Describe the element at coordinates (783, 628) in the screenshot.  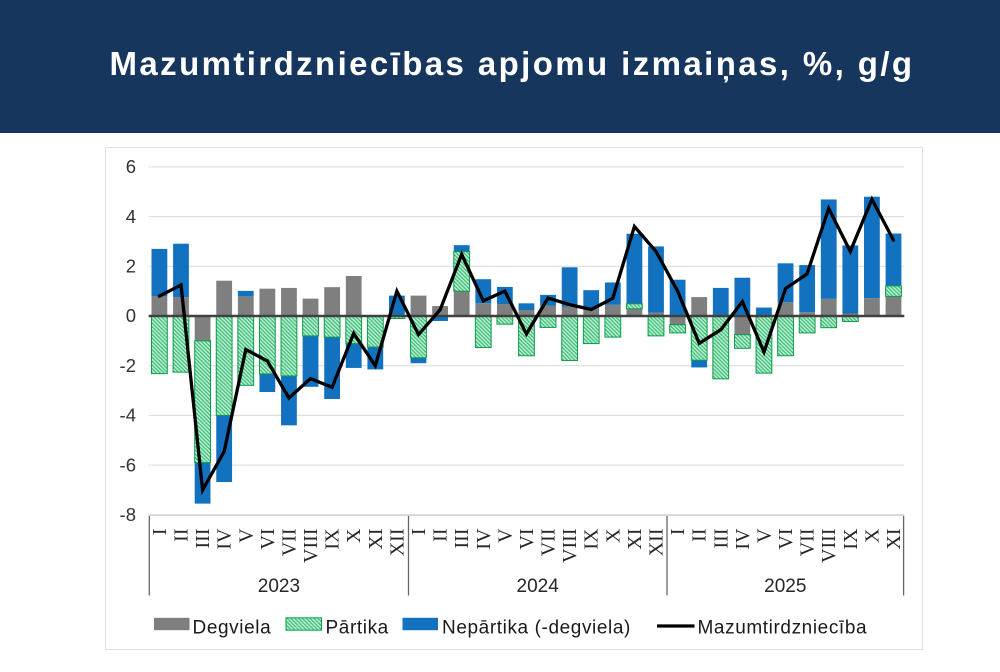
I see `svg-text: Mazumtirdzniecība` at that location.